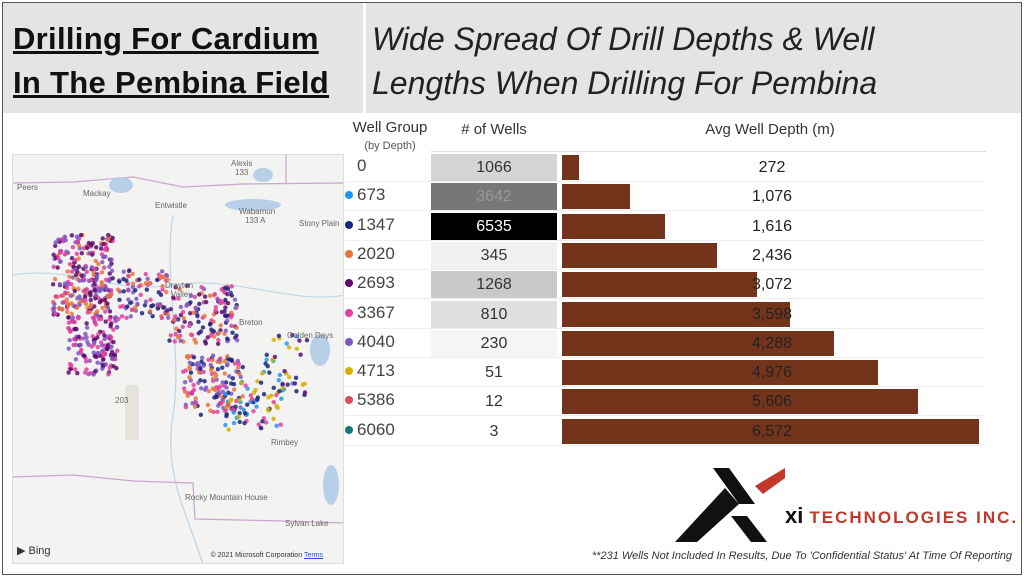  What do you see at coordinates (708, 151) in the screenshot?
I see `header-divider` at bounding box center [708, 151].